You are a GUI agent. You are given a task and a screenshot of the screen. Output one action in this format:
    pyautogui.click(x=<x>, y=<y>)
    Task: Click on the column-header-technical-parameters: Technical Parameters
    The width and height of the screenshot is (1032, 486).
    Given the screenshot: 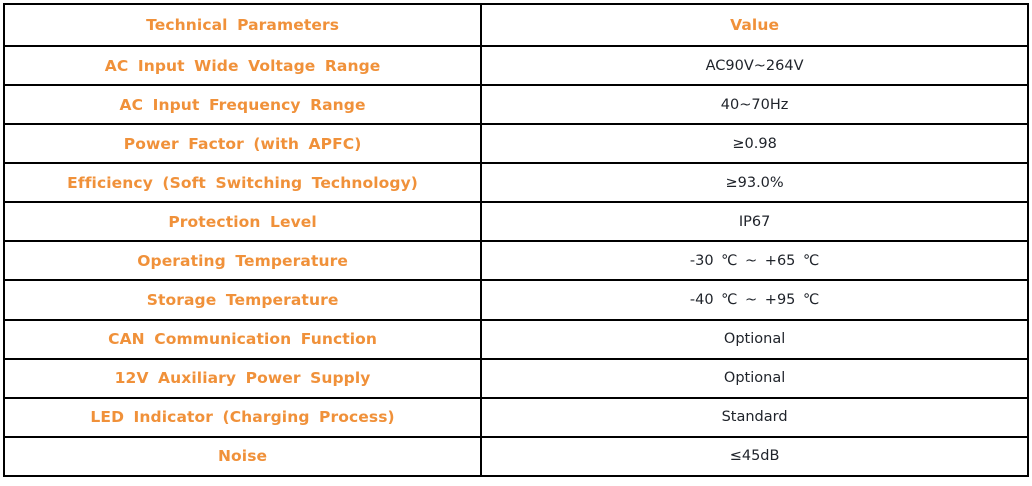 What is the action you would take?
    pyautogui.click(x=242, y=25)
    